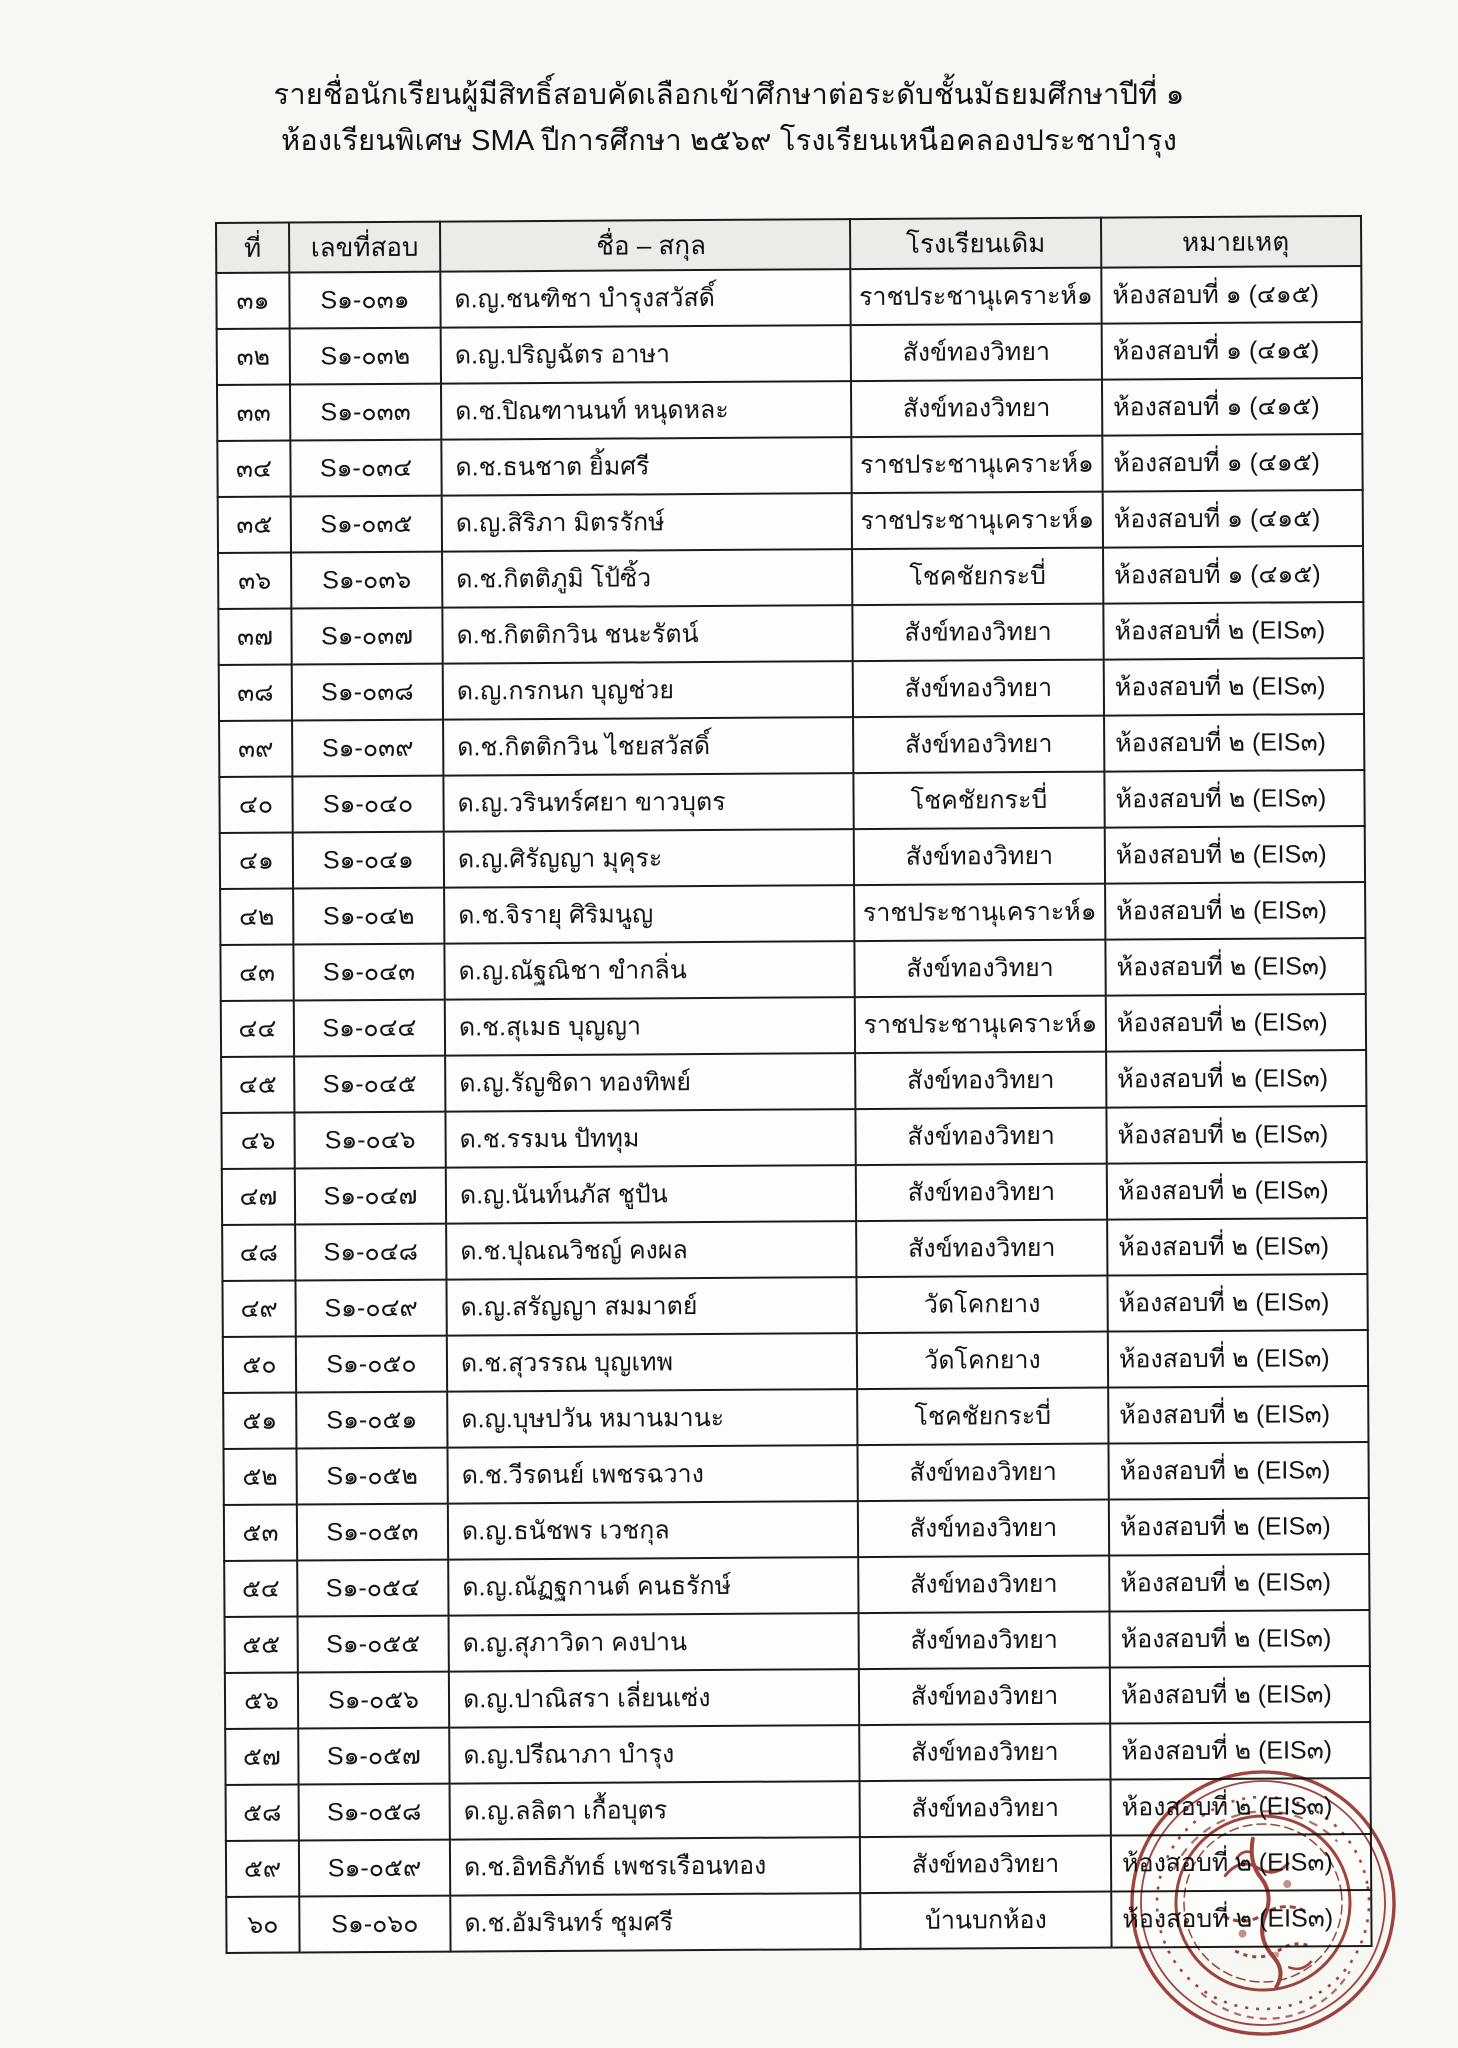 Image resolution: width=1458 pixels, height=2048 pixels. I want to click on row-number-cell: ๔๔, so click(257, 1028).